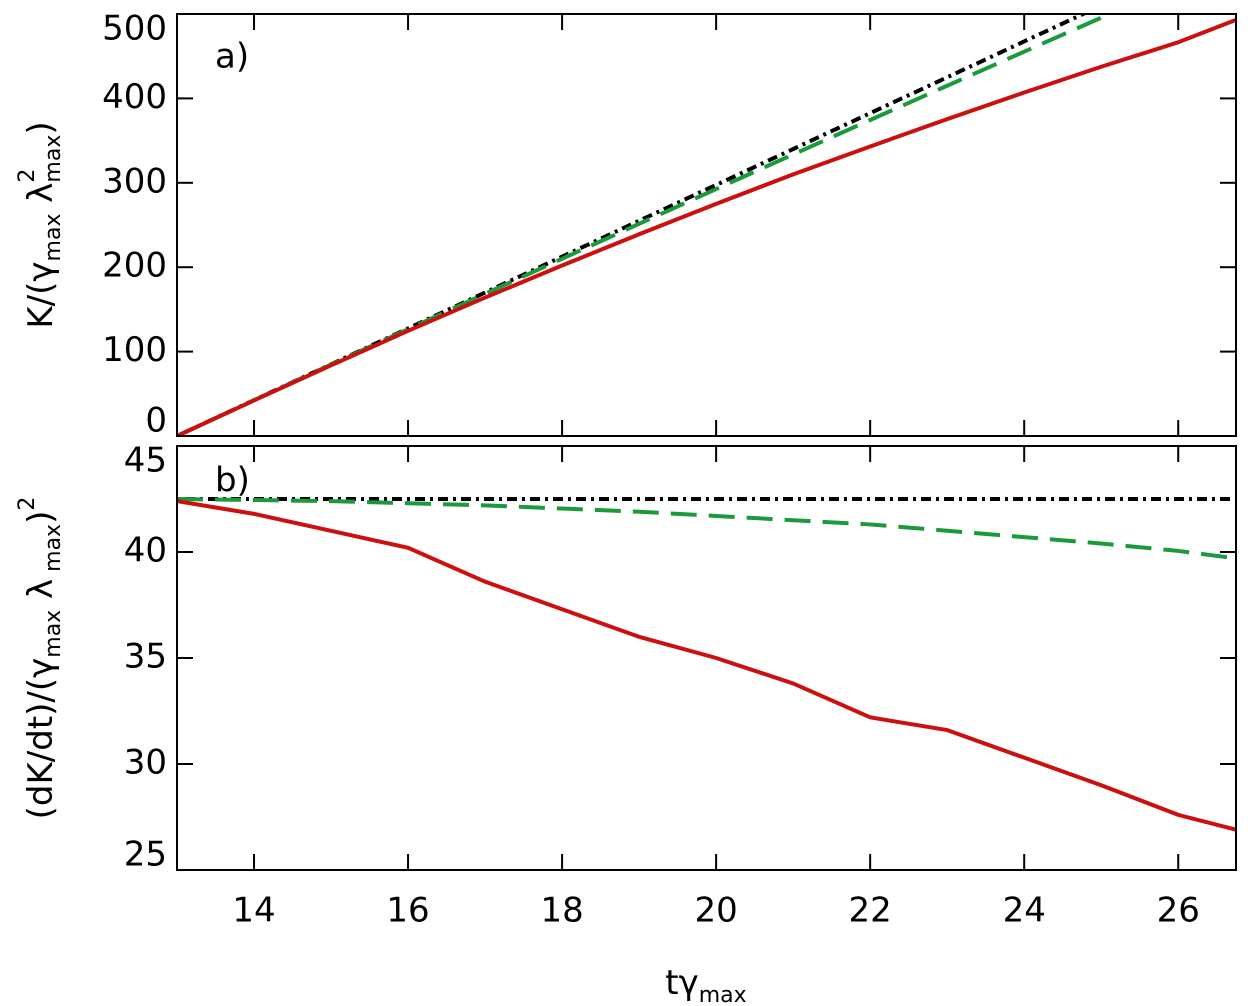  What do you see at coordinates (1178, 911) in the screenshot?
I see `x-tick-label: 26` at bounding box center [1178, 911].